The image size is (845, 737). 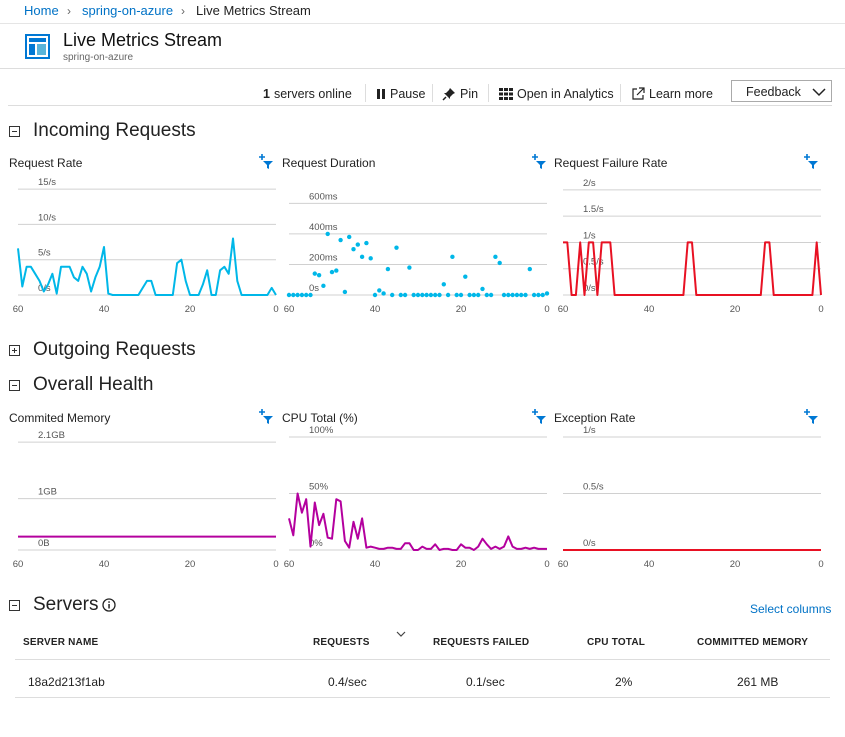 What do you see at coordinates (791, 609) in the screenshot?
I see `select-columns-link: Select columns` at bounding box center [791, 609].